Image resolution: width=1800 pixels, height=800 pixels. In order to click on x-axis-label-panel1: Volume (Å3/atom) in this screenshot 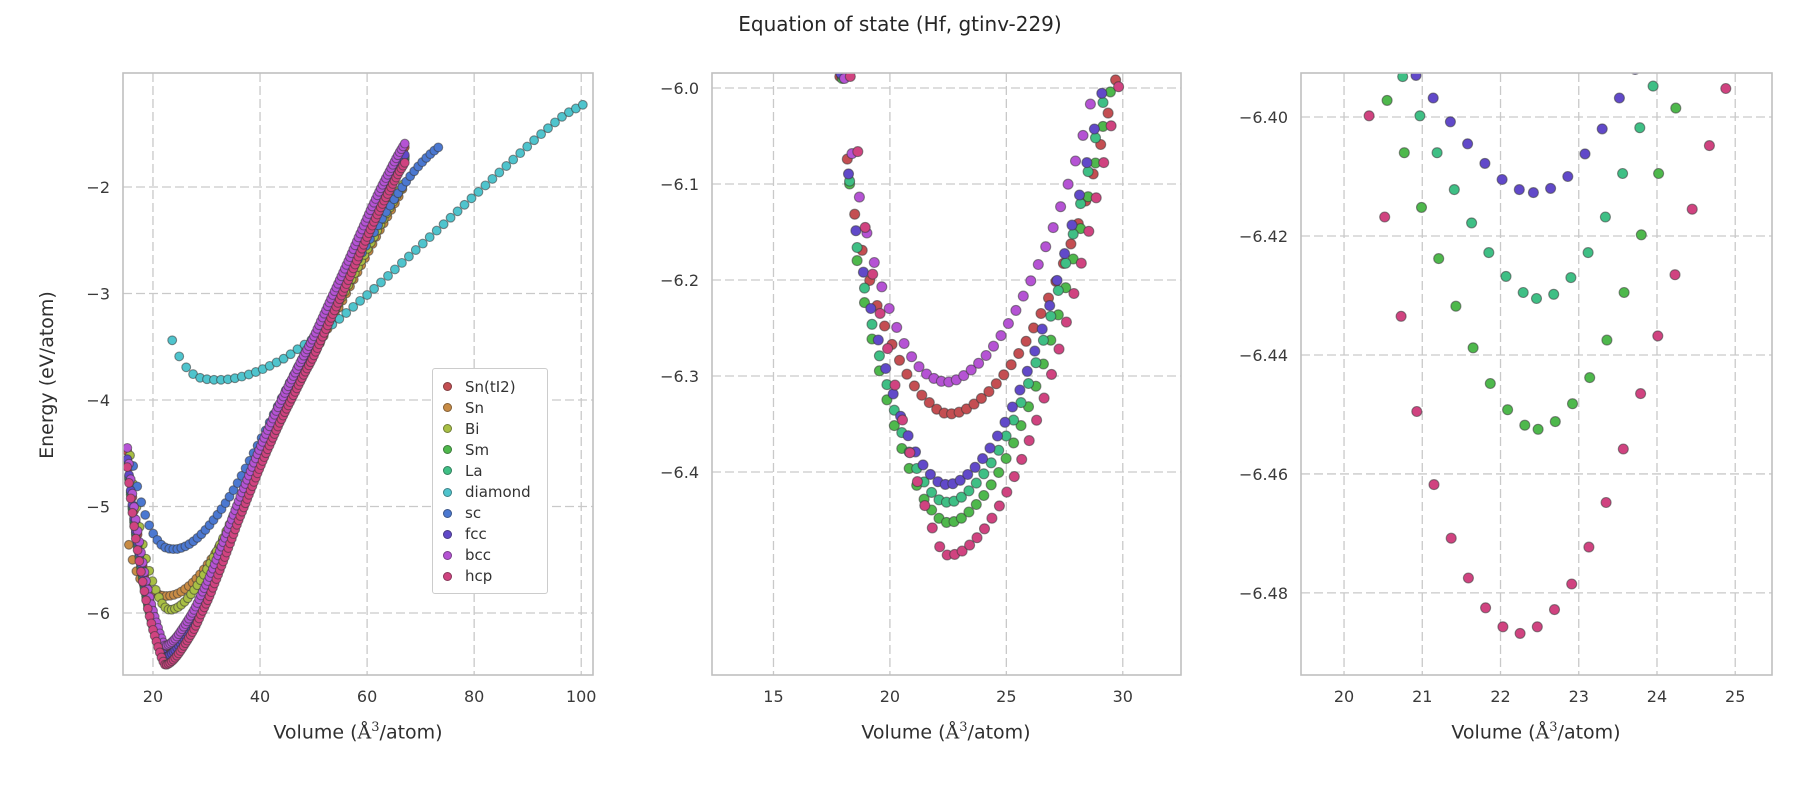, I will do `click(358, 732)`.